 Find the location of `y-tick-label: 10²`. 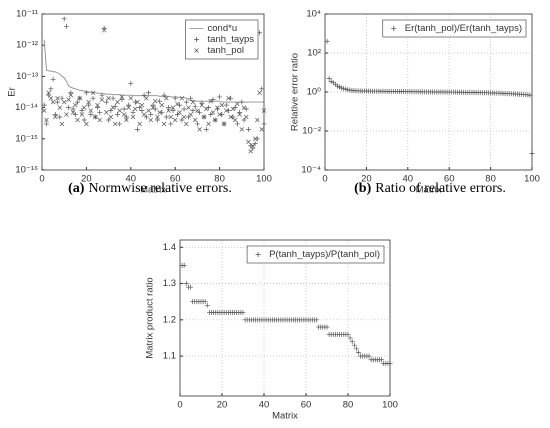

y-tick-label: 10² is located at coordinates (314, 53).